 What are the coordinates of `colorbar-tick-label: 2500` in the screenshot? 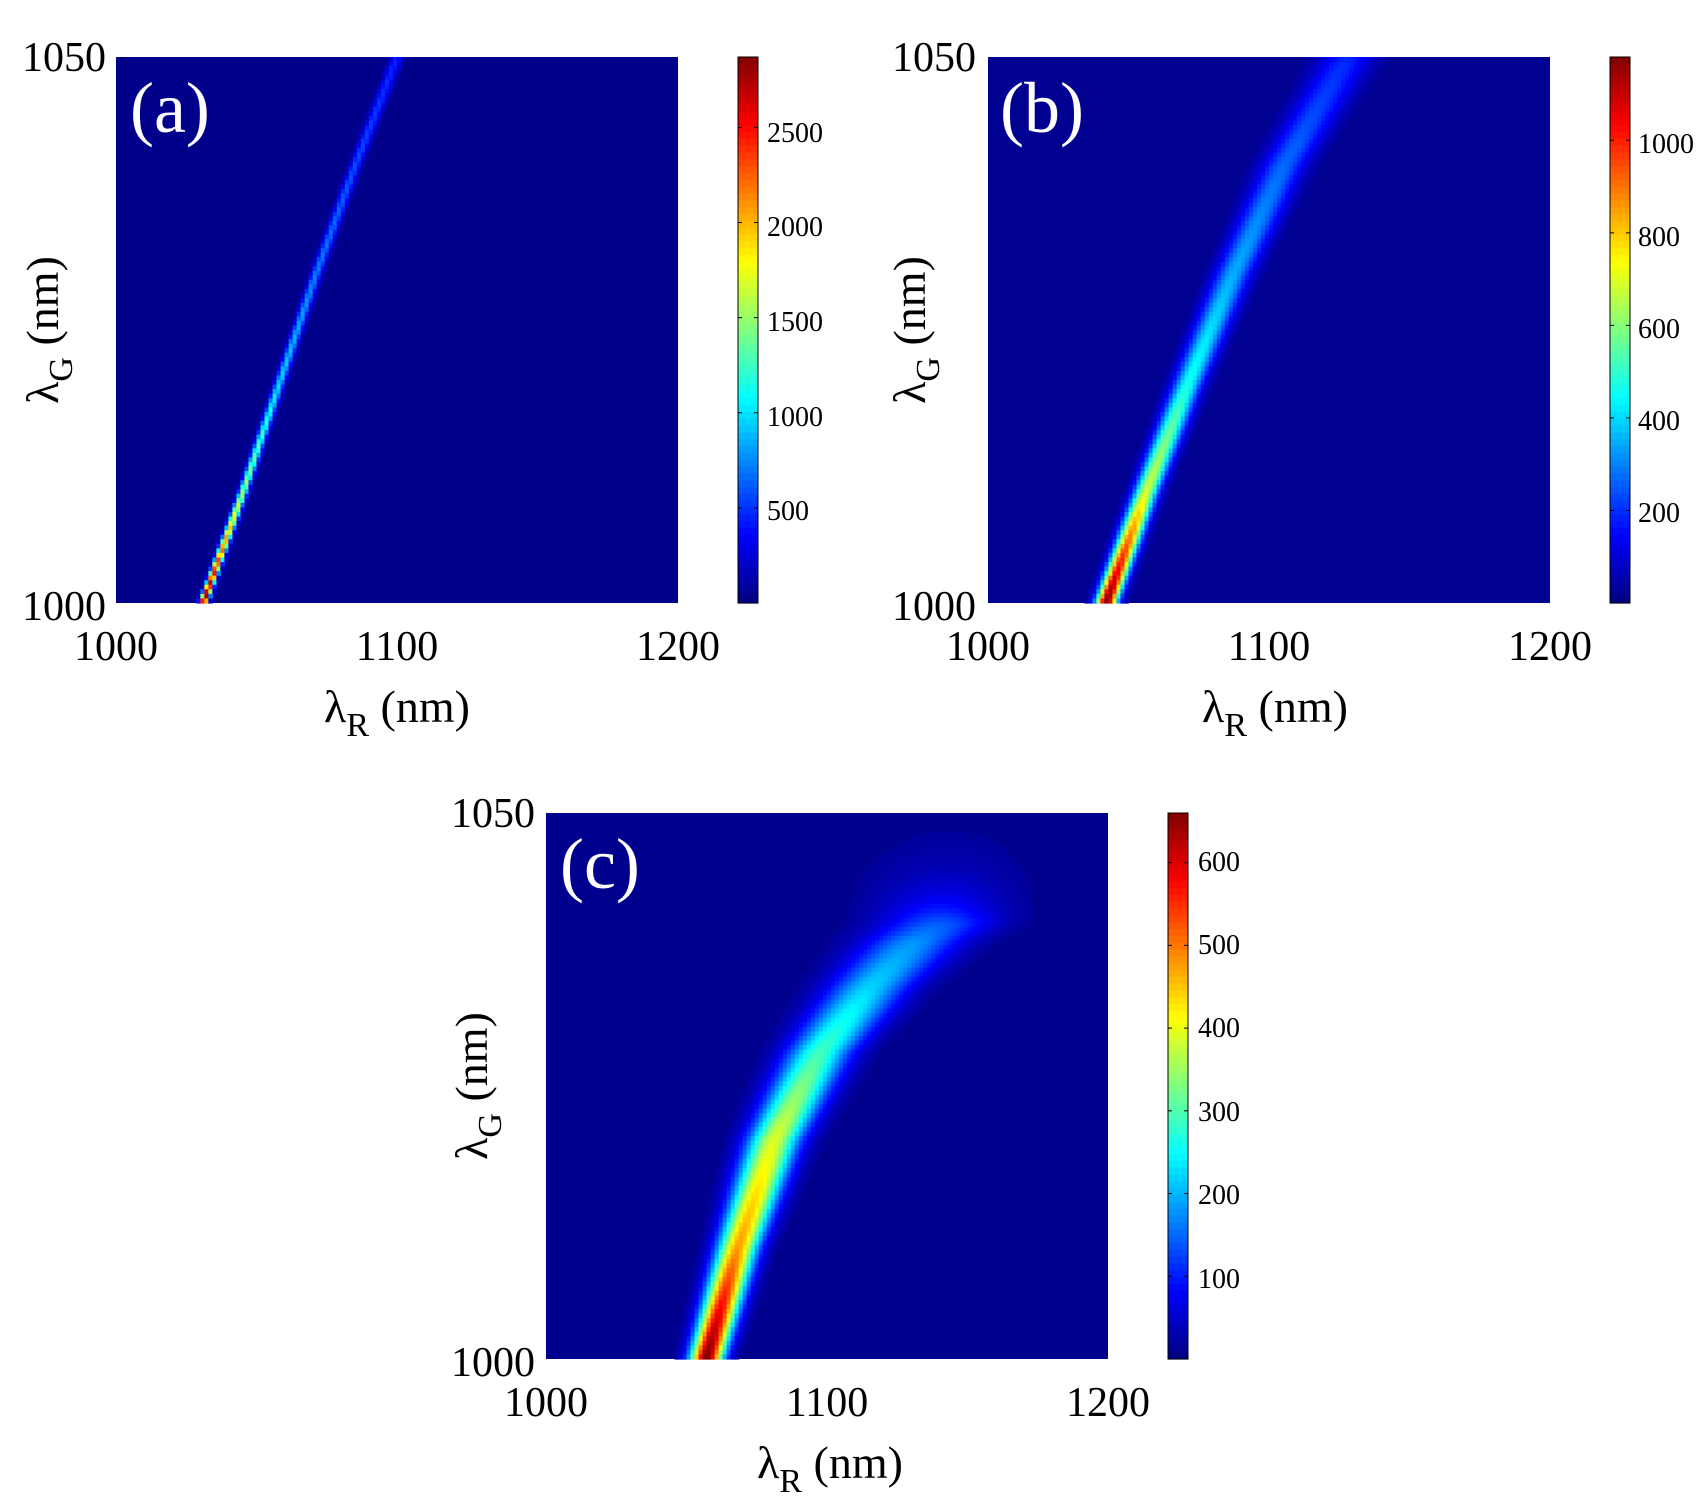 It's located at (795, 133).